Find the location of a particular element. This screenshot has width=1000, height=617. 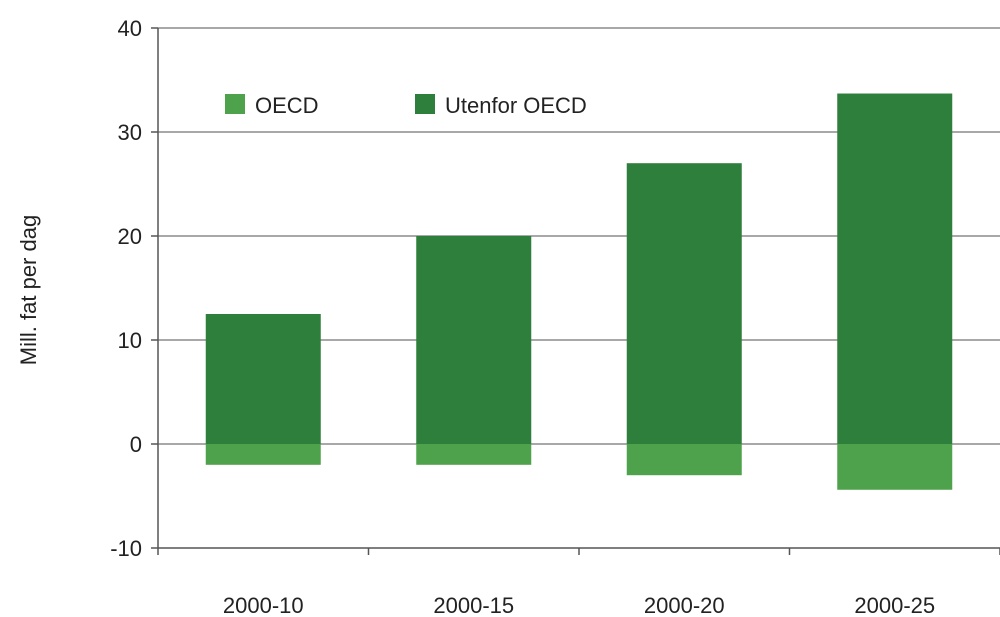

legend: OECD Utenfor OECD is located at coordinates (406, 105).